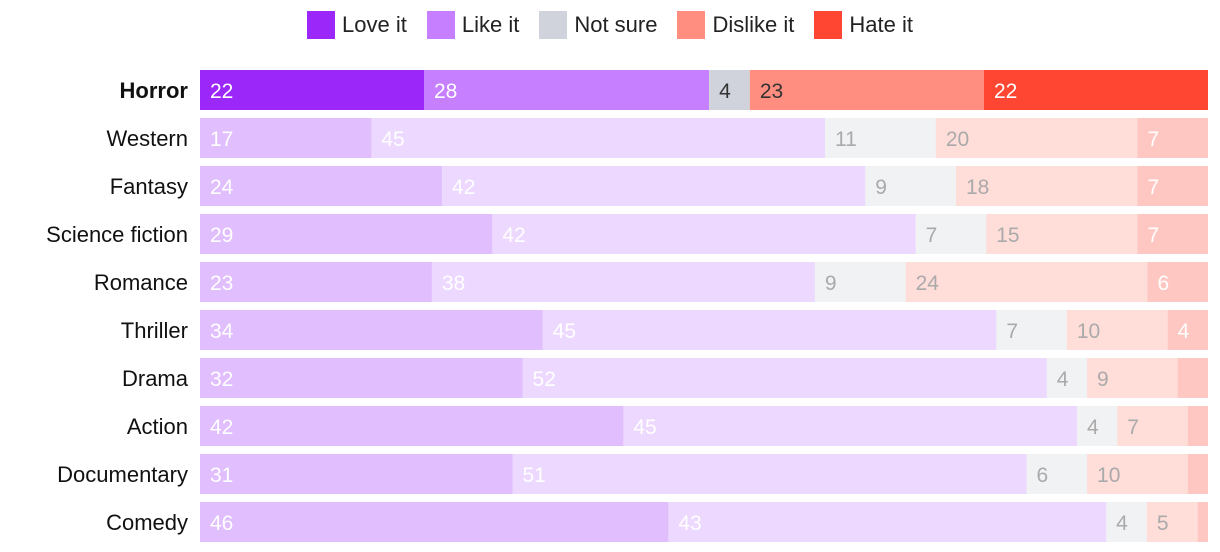  I want to click on data-label: 5, so click(1163, 523).